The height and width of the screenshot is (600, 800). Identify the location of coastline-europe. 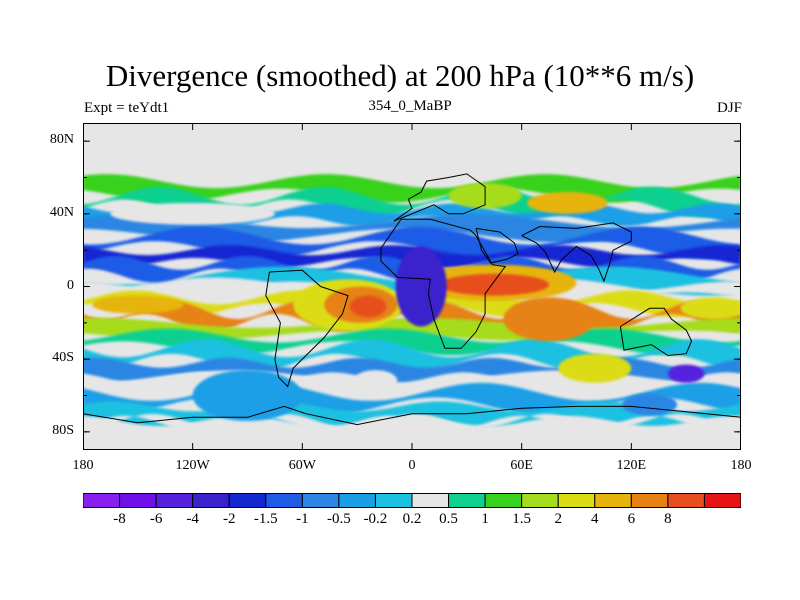
(439, 197).